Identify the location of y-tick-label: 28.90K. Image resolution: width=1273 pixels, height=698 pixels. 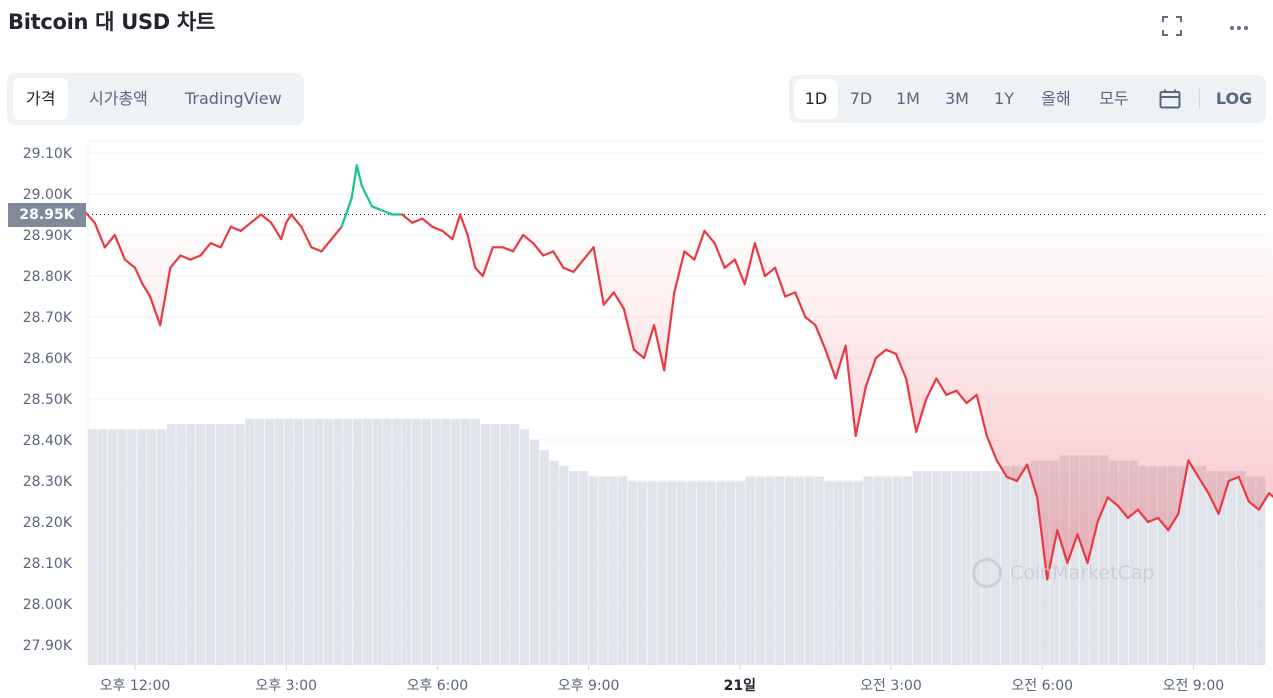
(48, 236).